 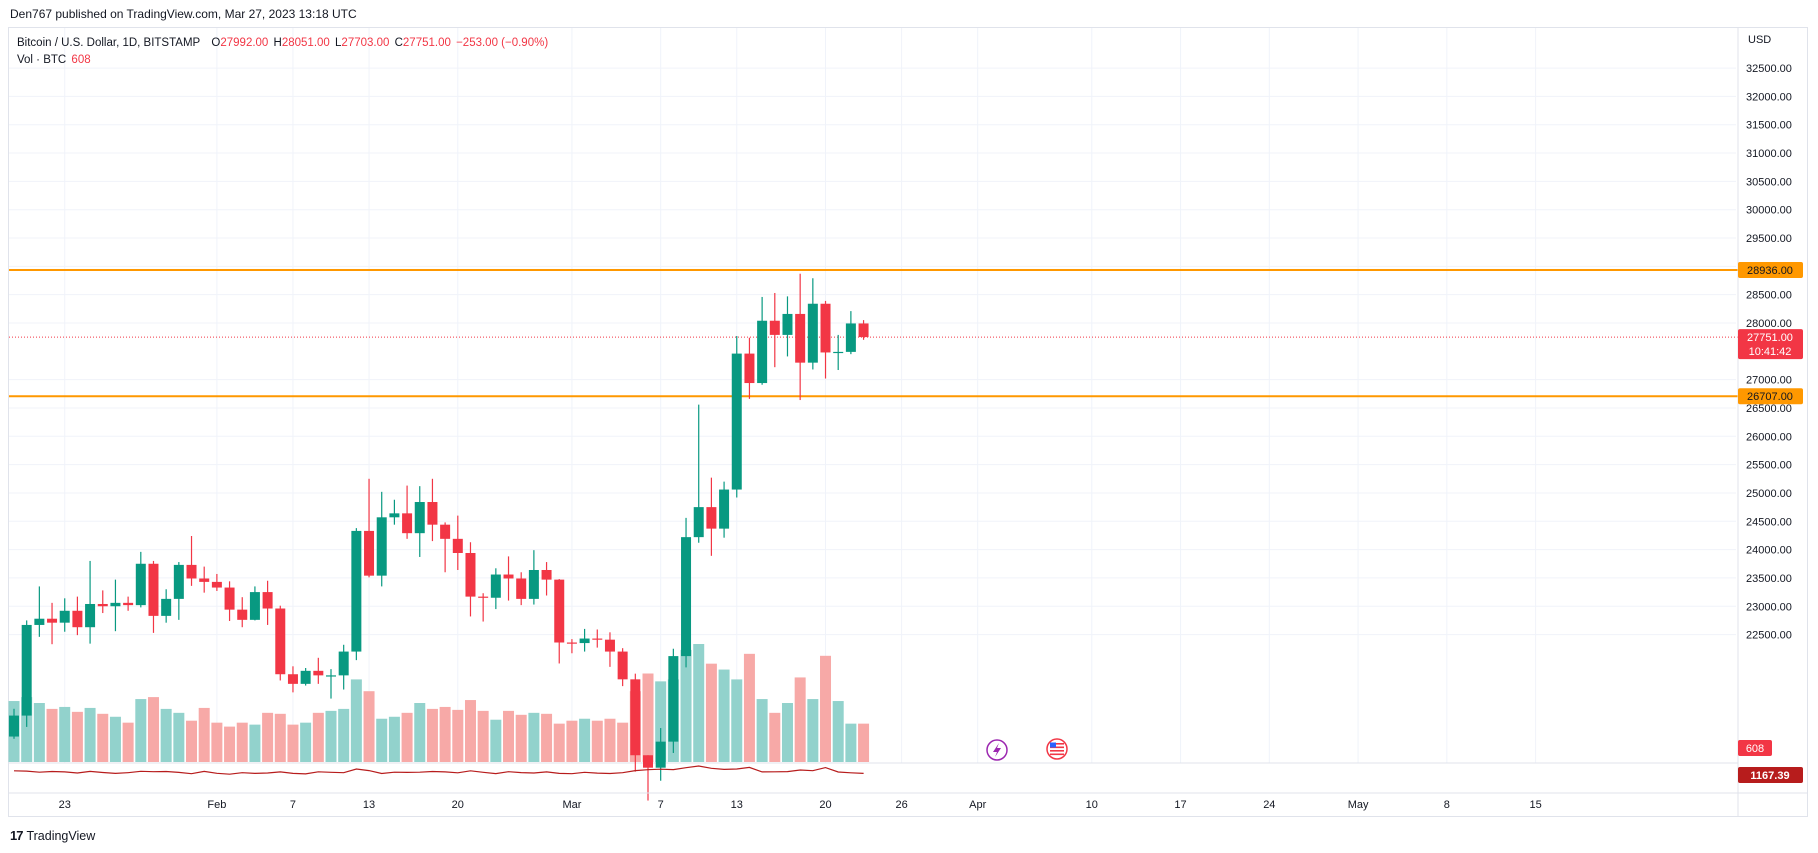 What do you see at coordinates (1027, 749) in the screenshot?
I see `event-icons` at bounding box center [1027, 749].